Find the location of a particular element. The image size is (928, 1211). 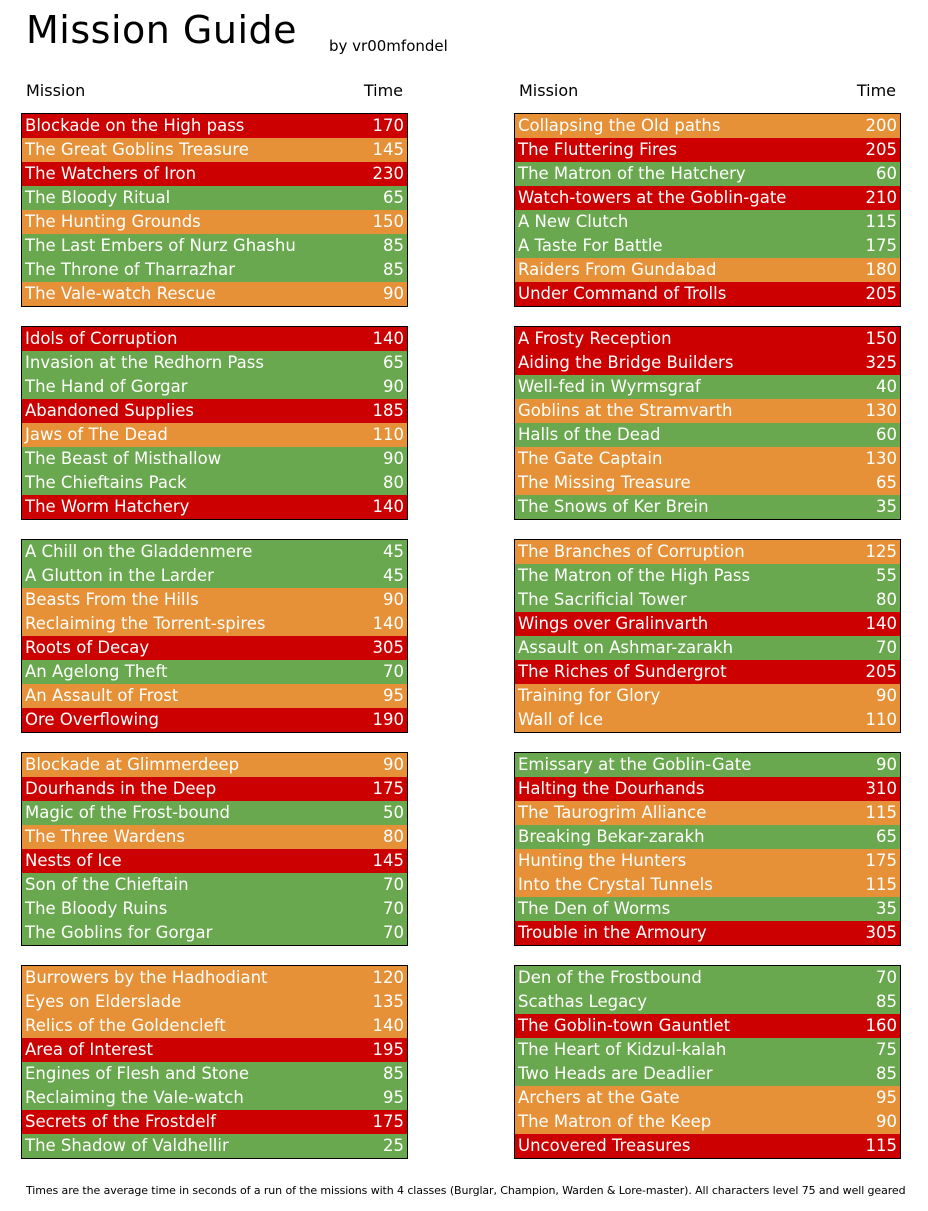

mission-time: 95 is located at coordinates (393, 695).